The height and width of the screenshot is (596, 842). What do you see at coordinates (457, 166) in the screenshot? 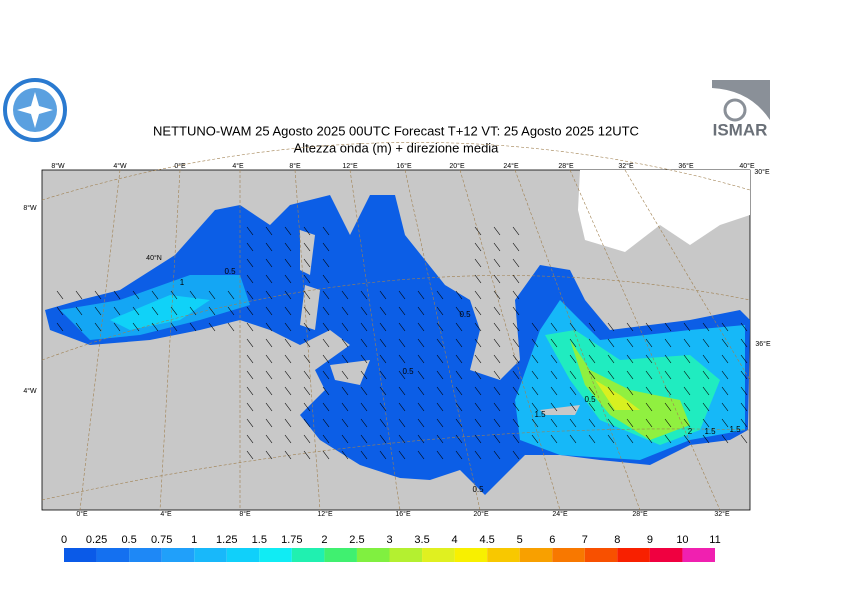
I see `lon-label: 20°E` at bounding box center [457, 166].